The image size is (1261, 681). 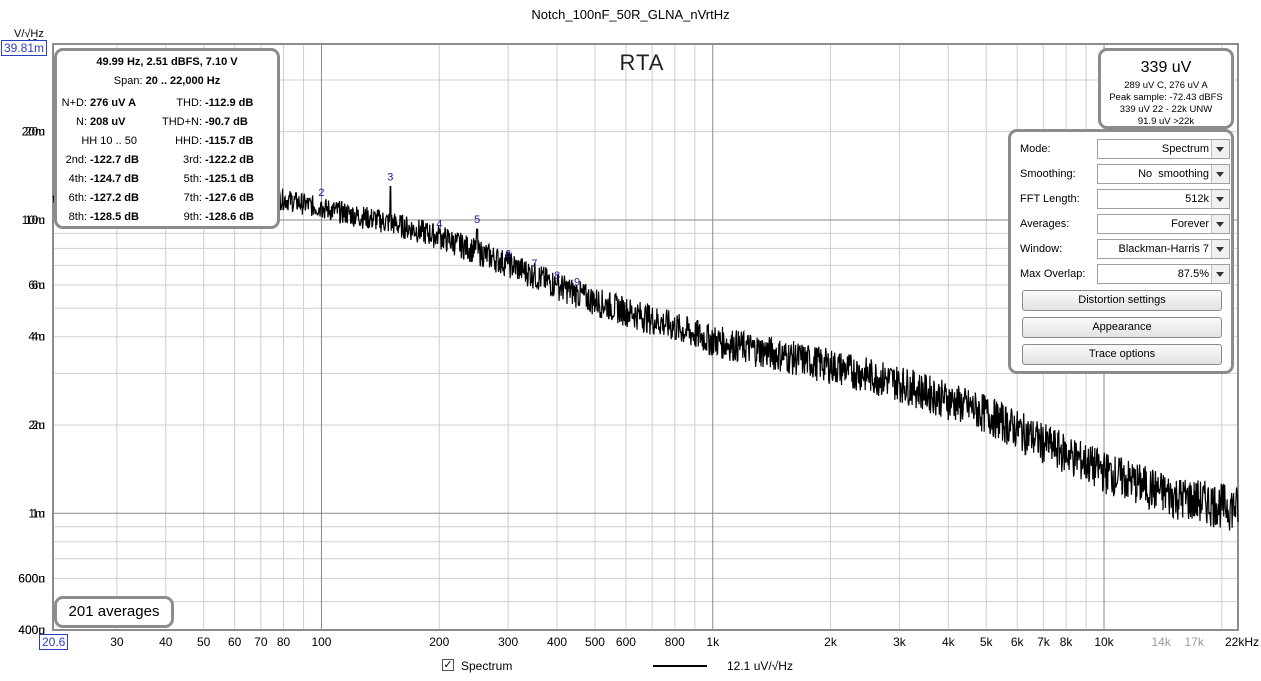 I want to click on x-left-value: 20.6, so click(x=54, y=642).